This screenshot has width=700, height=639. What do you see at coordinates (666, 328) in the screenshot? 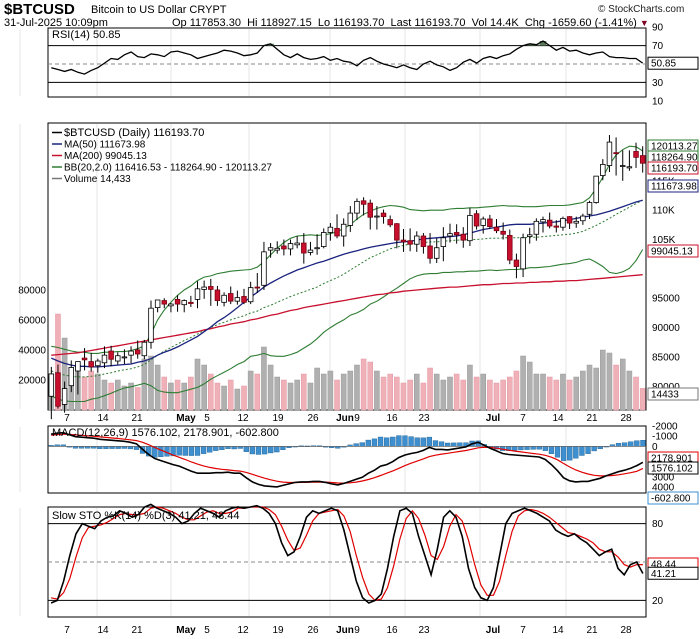
I see `price-y-tick: 90000` at bounding box center [666, 328].